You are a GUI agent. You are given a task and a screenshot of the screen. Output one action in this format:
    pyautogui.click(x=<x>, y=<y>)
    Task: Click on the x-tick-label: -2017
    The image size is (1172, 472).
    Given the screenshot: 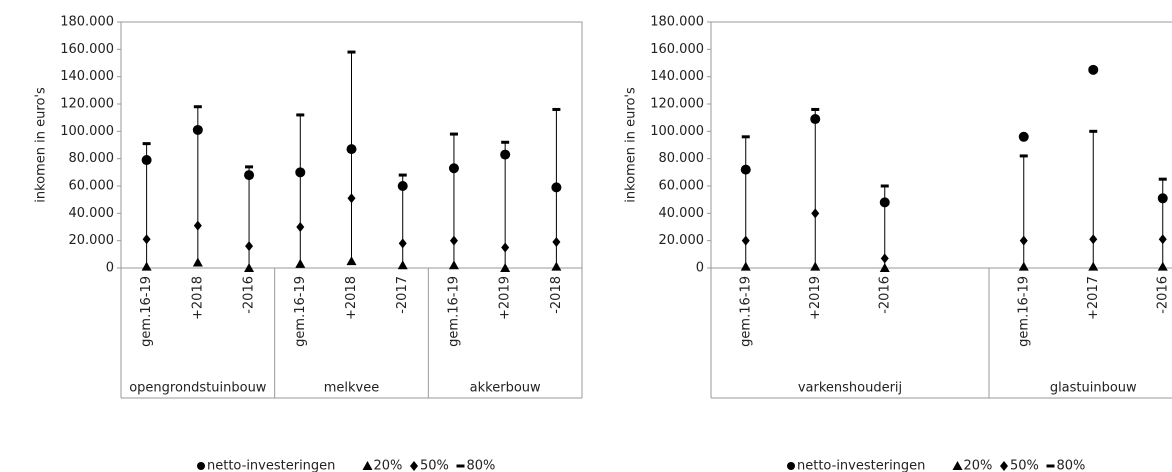 What is the action you would take?
    pyautogui.click(x=402, y=295)
    